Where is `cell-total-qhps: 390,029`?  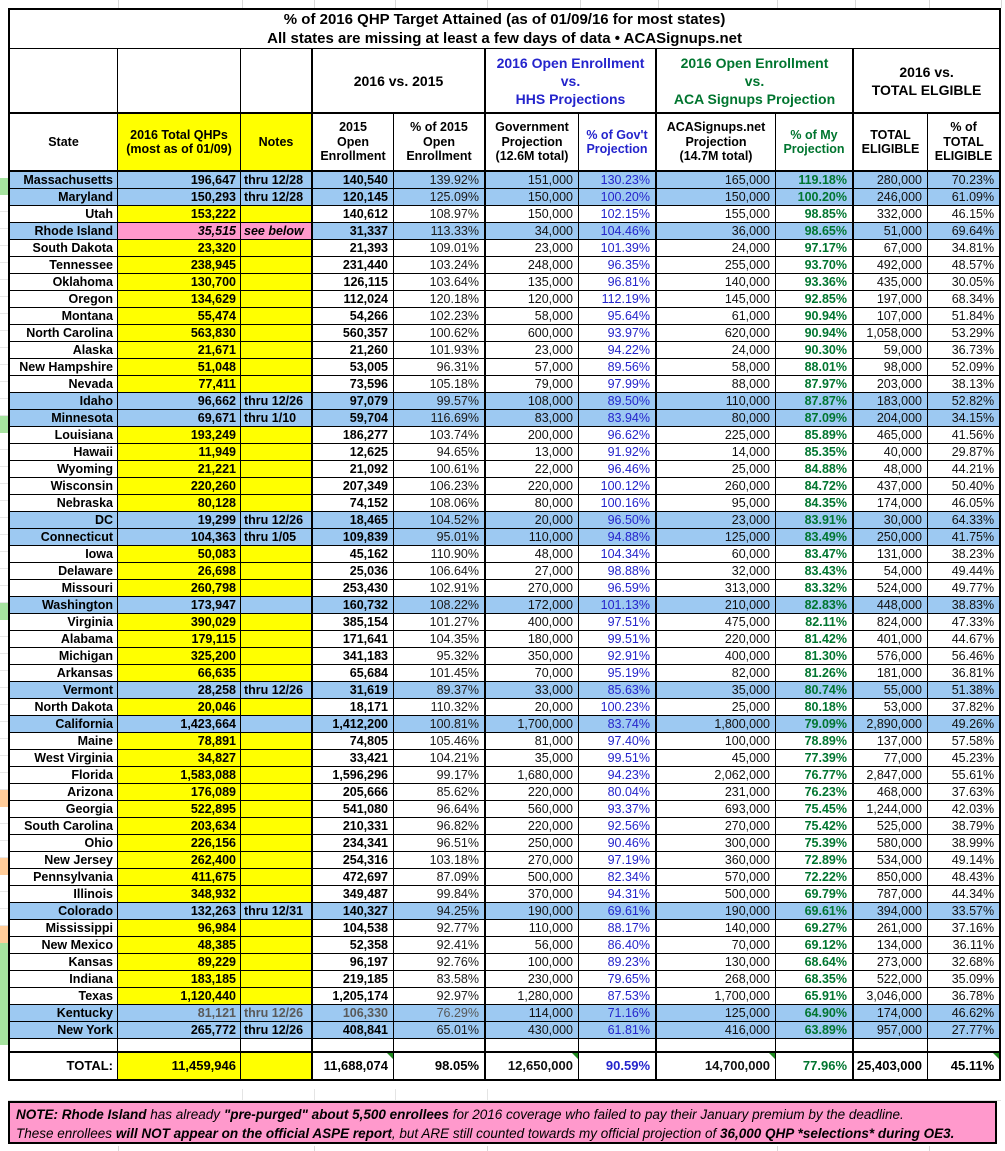 cell-total-qhps: 390,029 is located at coordinates (179, 622).